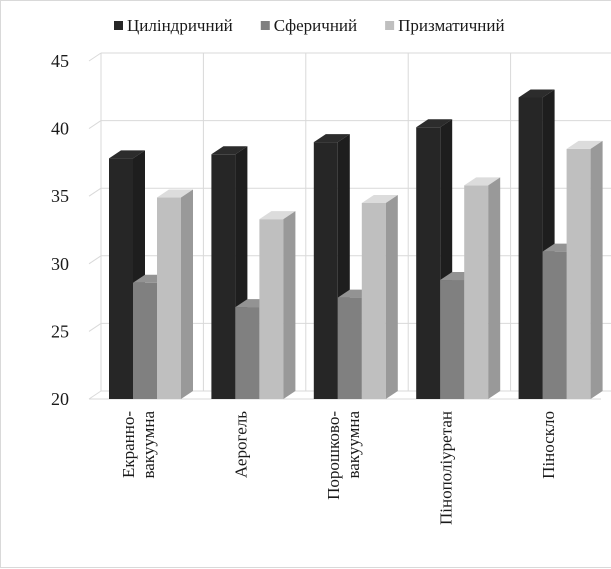 This screenshot has width=611, height=569. Describe the element at coordinates (60, 331) in the screenshot. I see `y-tick-label: 25` at that location.